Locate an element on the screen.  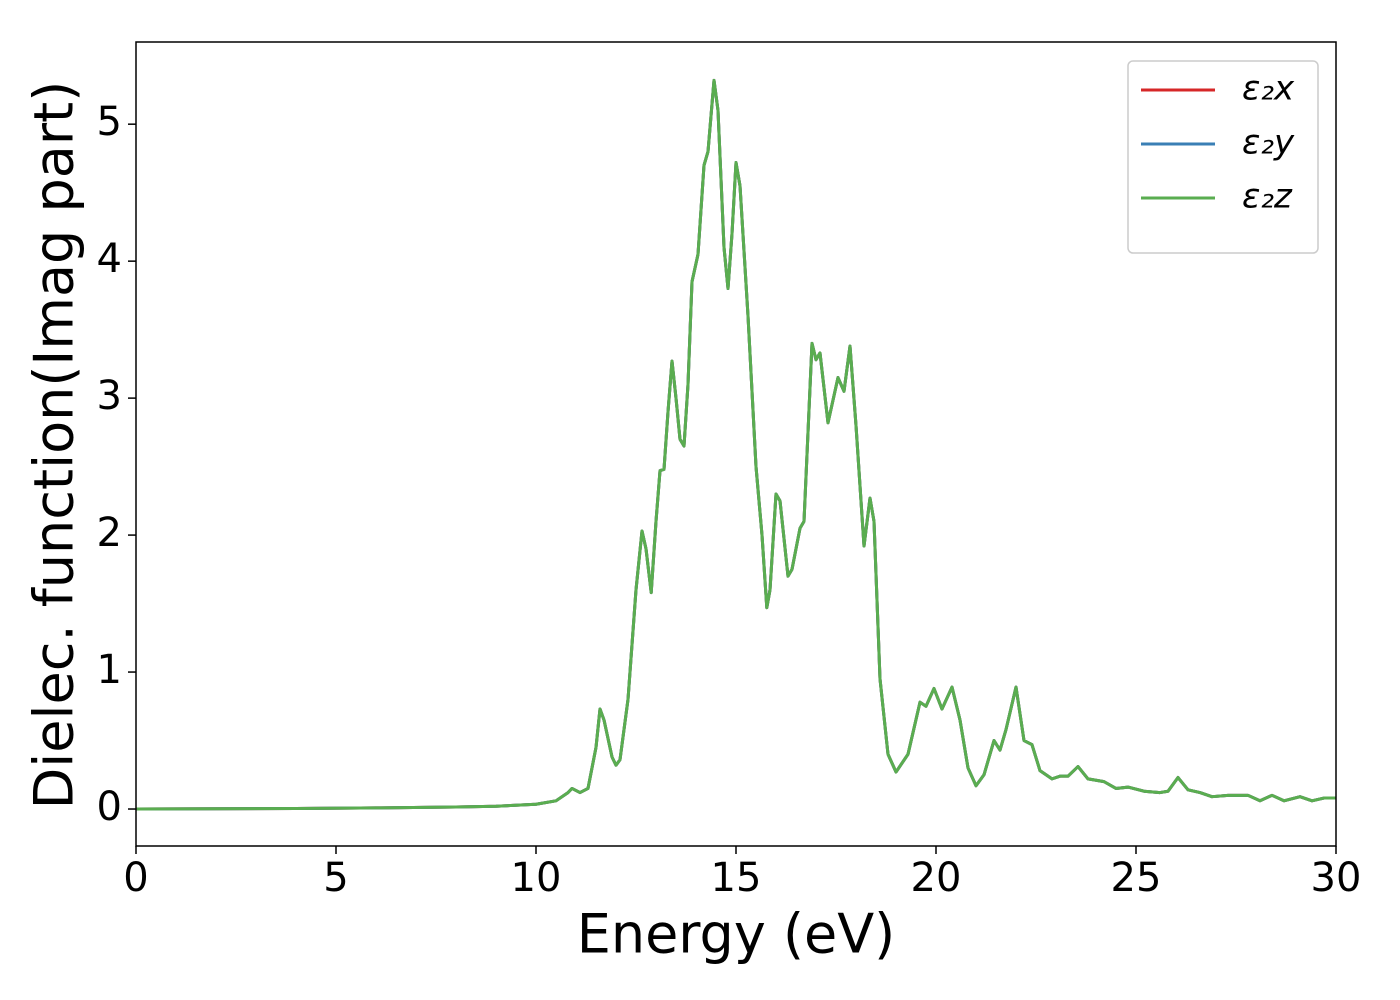
y-tick-label: 5 is located at coordinates (109, 122).